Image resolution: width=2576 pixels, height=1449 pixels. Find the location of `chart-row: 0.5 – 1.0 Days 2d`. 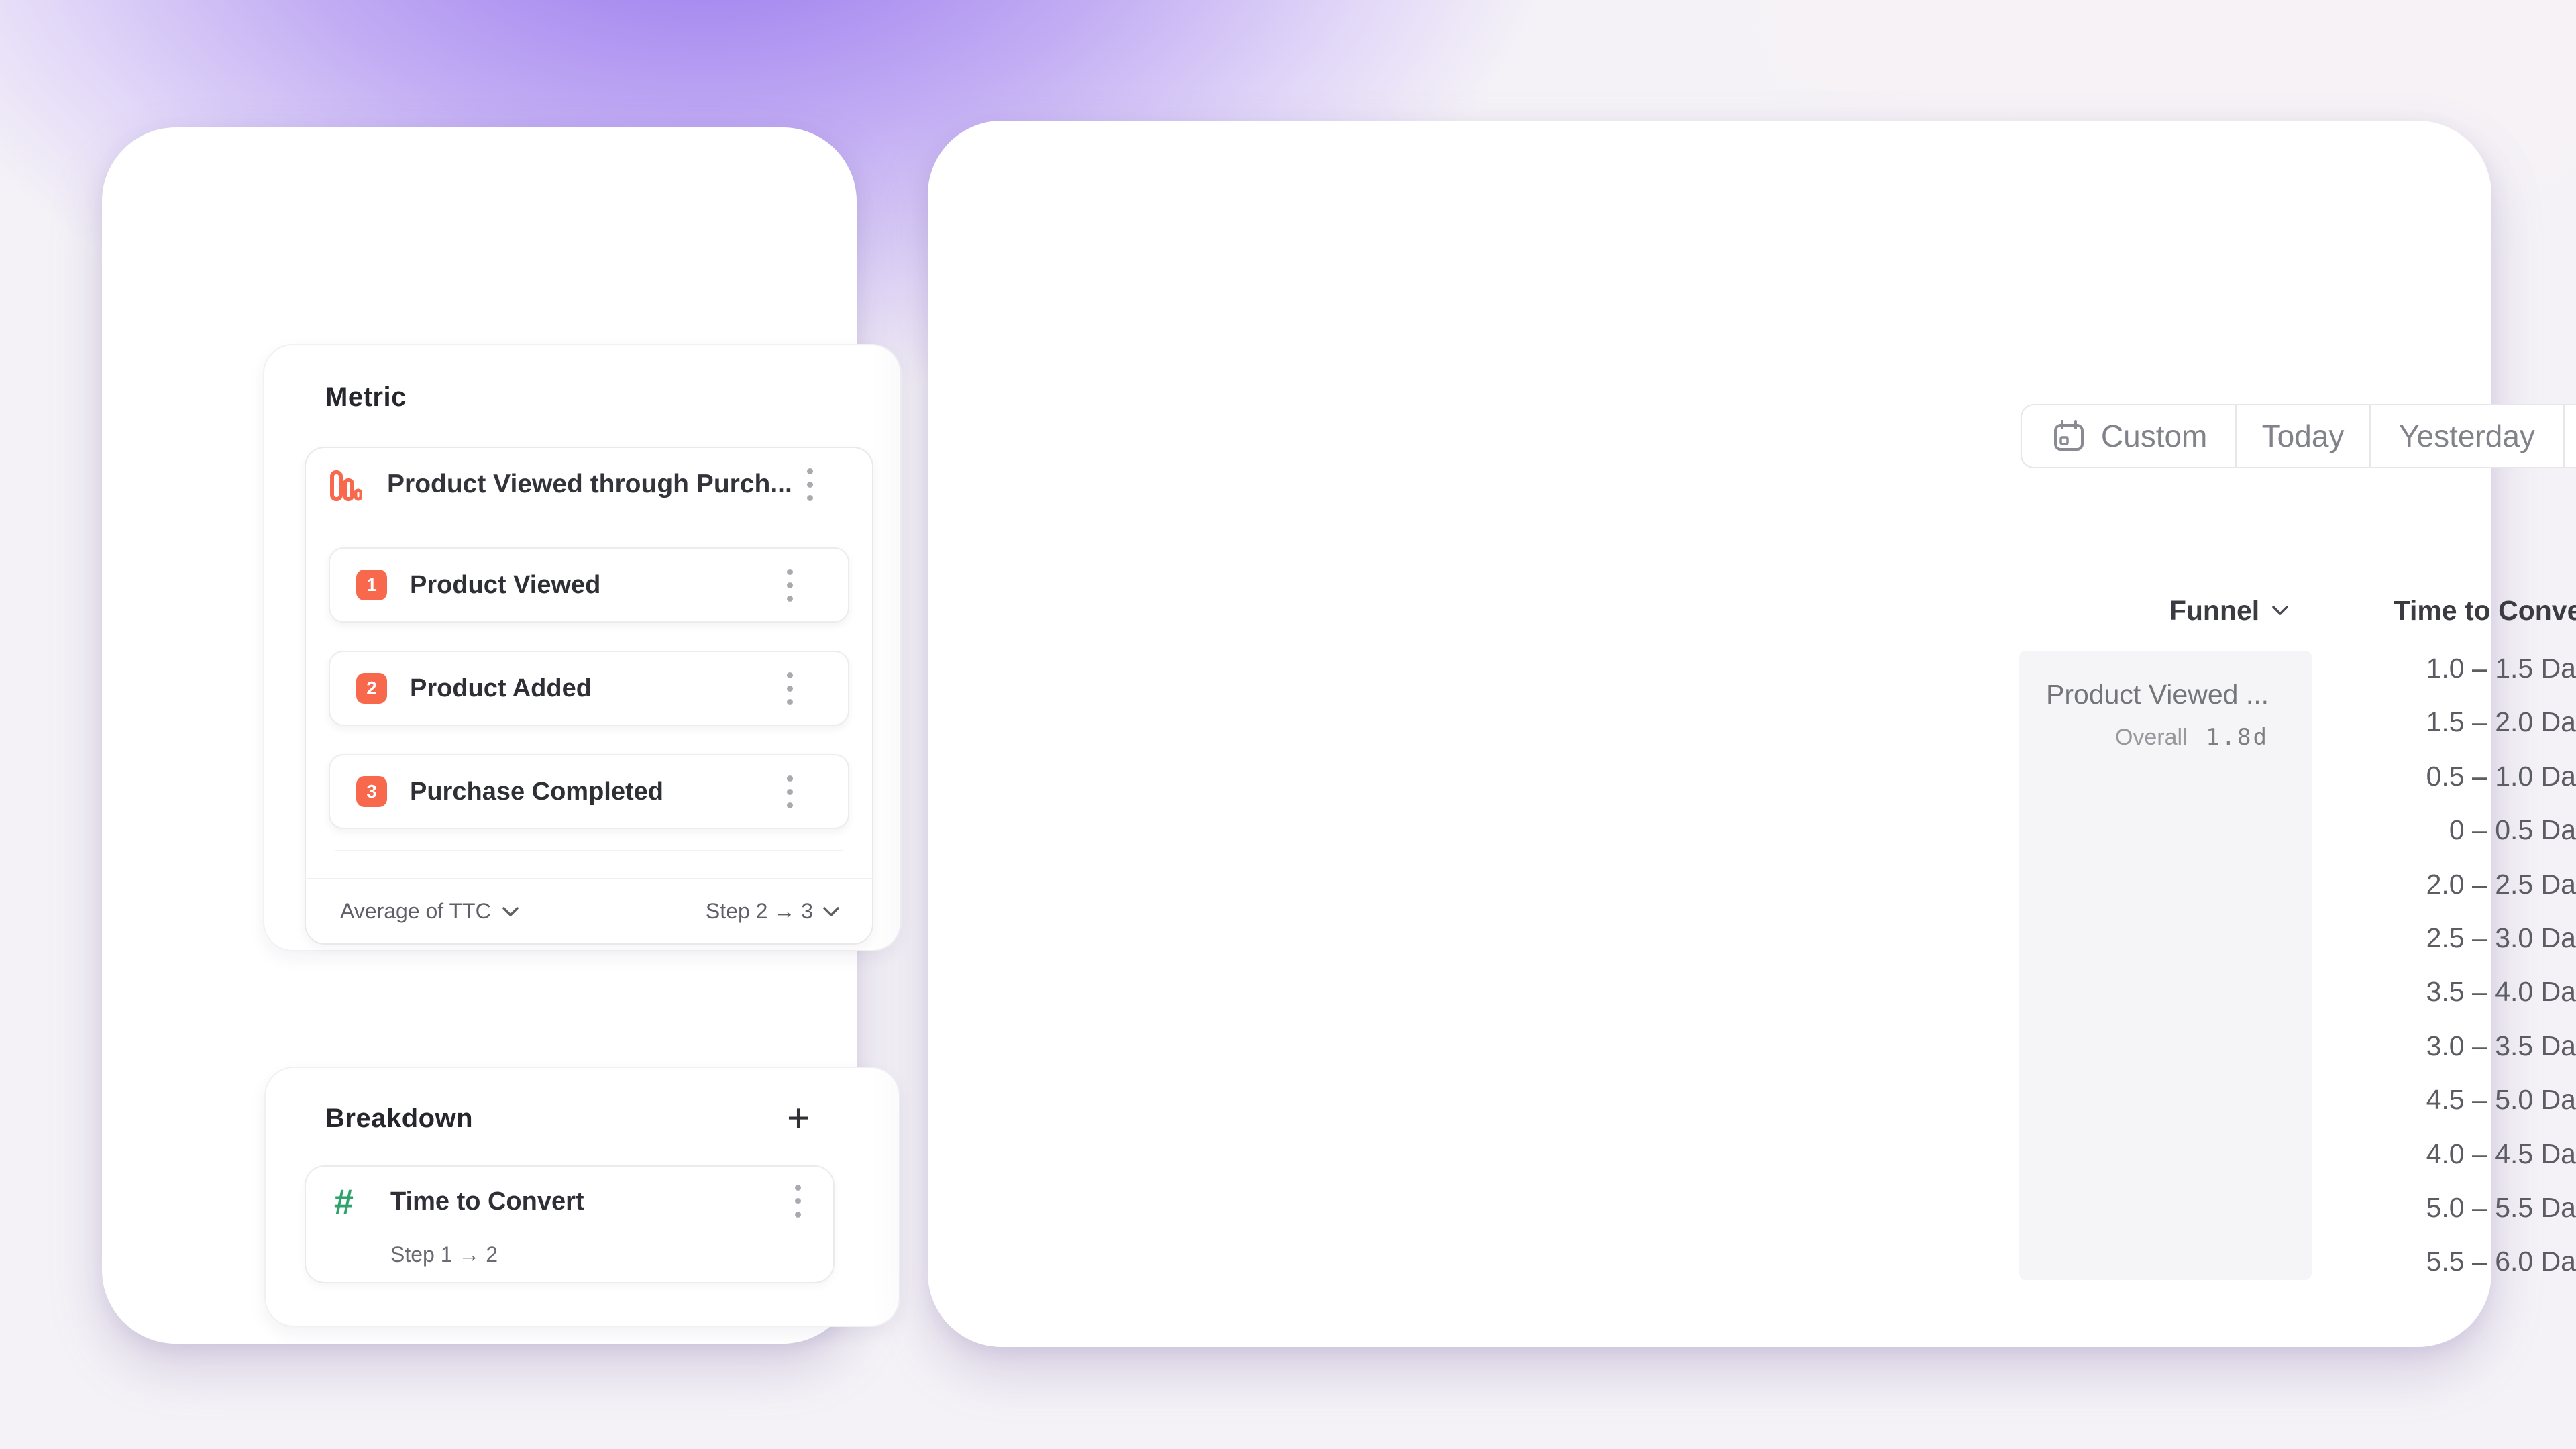

chart-row: 0.5 – 1.0 Days 2d is located at coordinates (2456, 776).